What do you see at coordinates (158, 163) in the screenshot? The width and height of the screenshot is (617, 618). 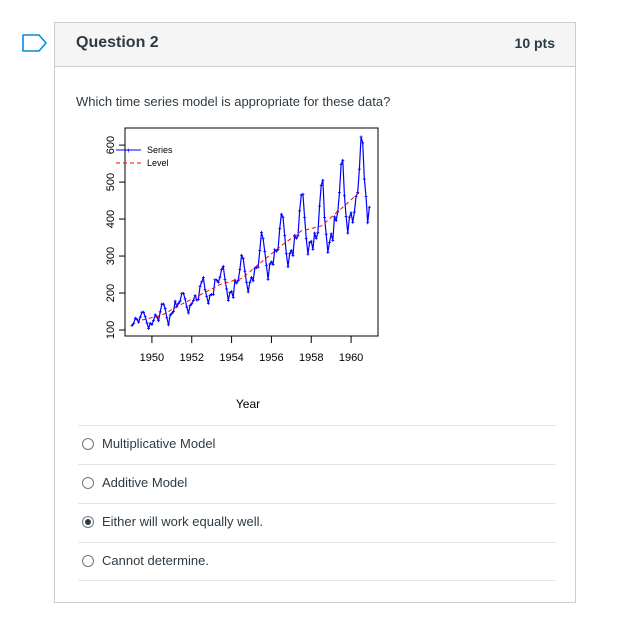 I see `legend-level-label: Level` at bounding box center [158, 163].